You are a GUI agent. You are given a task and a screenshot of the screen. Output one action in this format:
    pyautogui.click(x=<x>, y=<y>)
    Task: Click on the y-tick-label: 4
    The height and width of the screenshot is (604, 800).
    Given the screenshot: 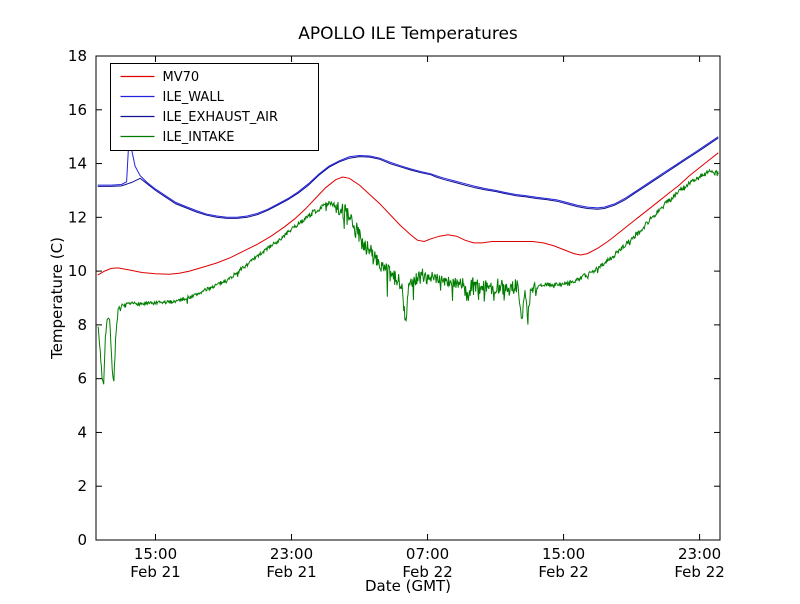 What is the action you would take?
    pyautogui.click(x=82, y=432)
    